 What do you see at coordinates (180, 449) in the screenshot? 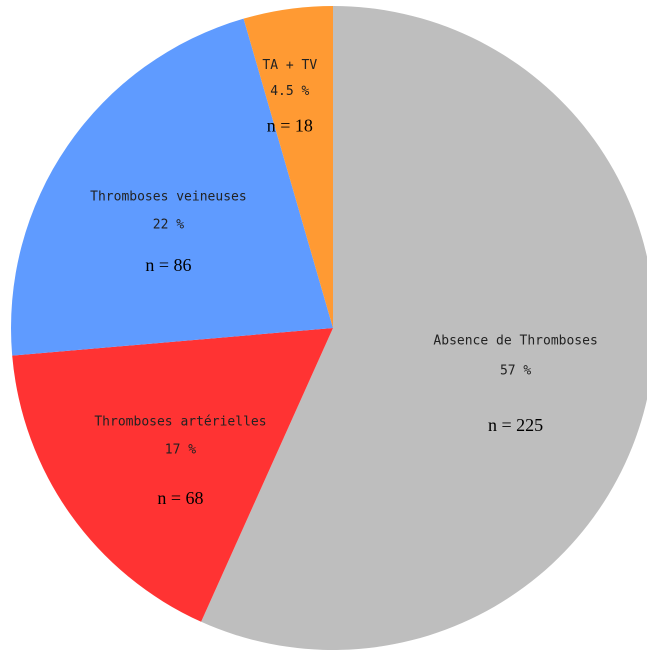
I see `value-label: 17 %` at bounding box center [180, 449].